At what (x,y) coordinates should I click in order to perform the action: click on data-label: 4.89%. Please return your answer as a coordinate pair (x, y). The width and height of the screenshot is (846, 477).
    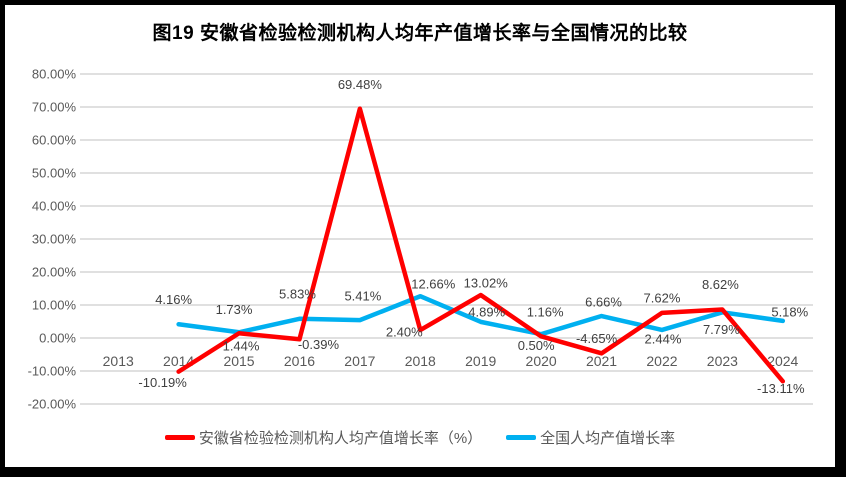
    Looking at the image, I should click on (486, 311).